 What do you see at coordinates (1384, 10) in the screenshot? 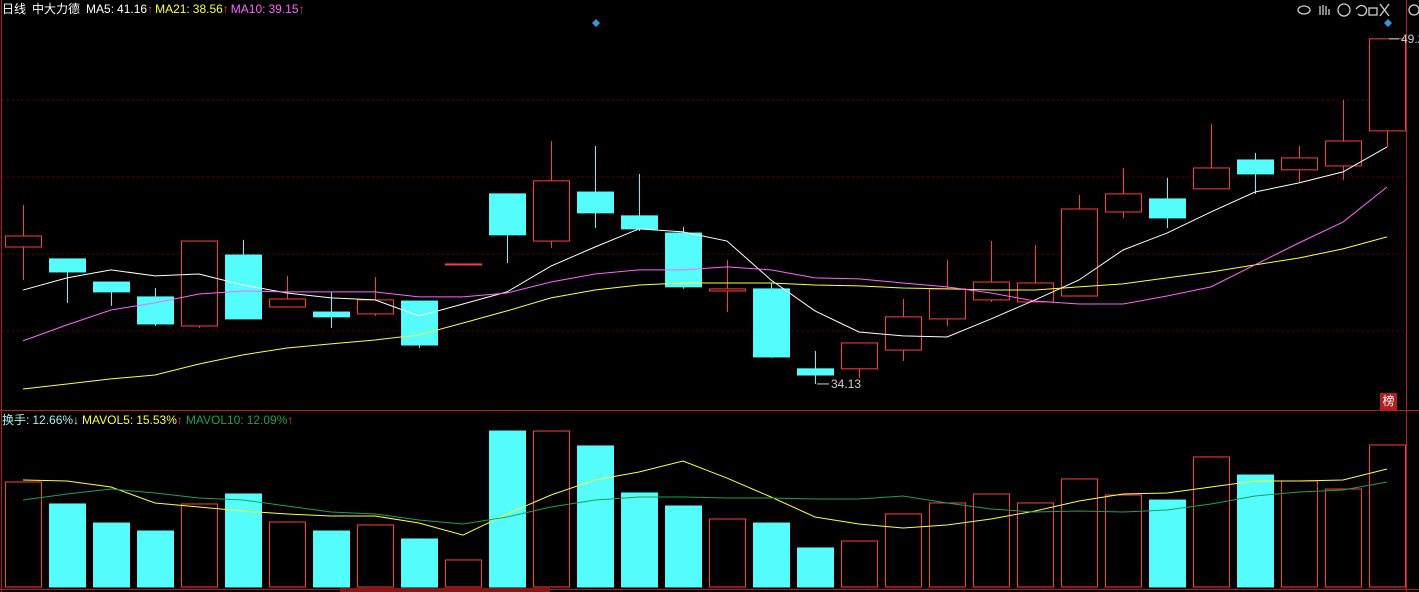
I see `scissors-icon` at bounding box center [1384, 10].